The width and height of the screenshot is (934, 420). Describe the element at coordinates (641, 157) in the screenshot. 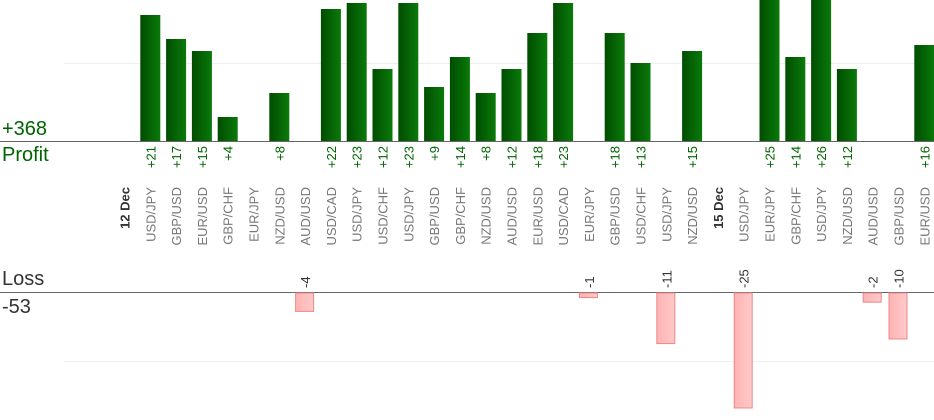

I see `profit-value-label: +13` at that location.